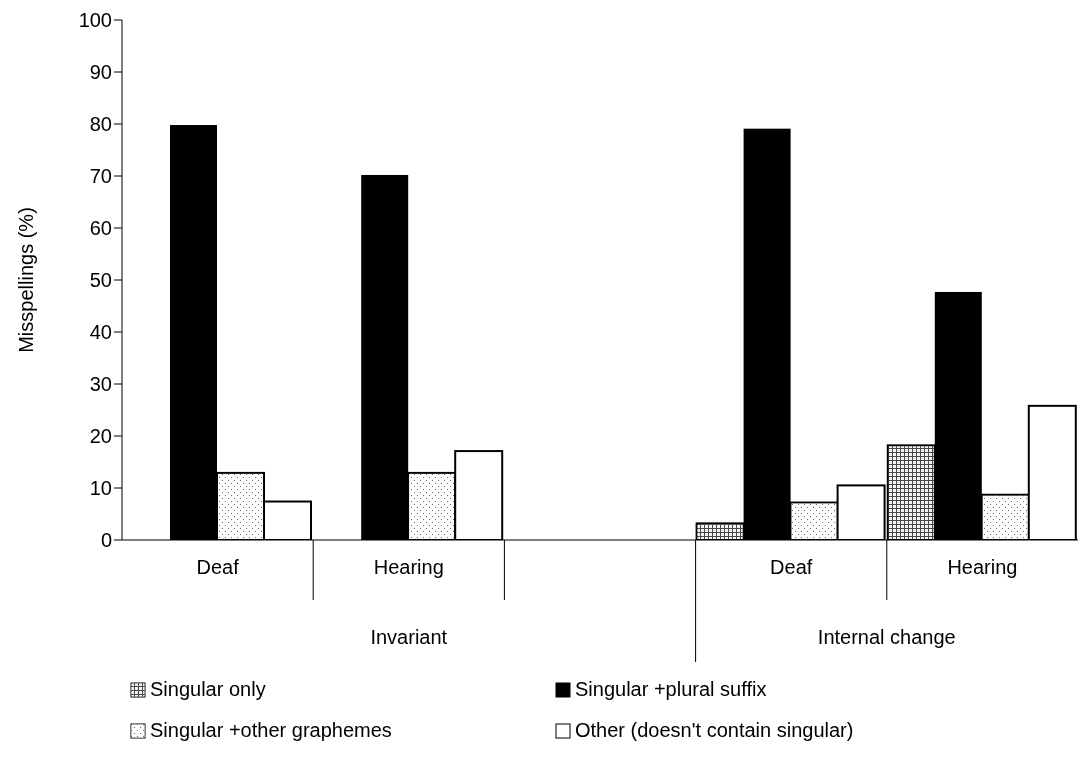  I want to click on text: Invariant, so click(409, 637).